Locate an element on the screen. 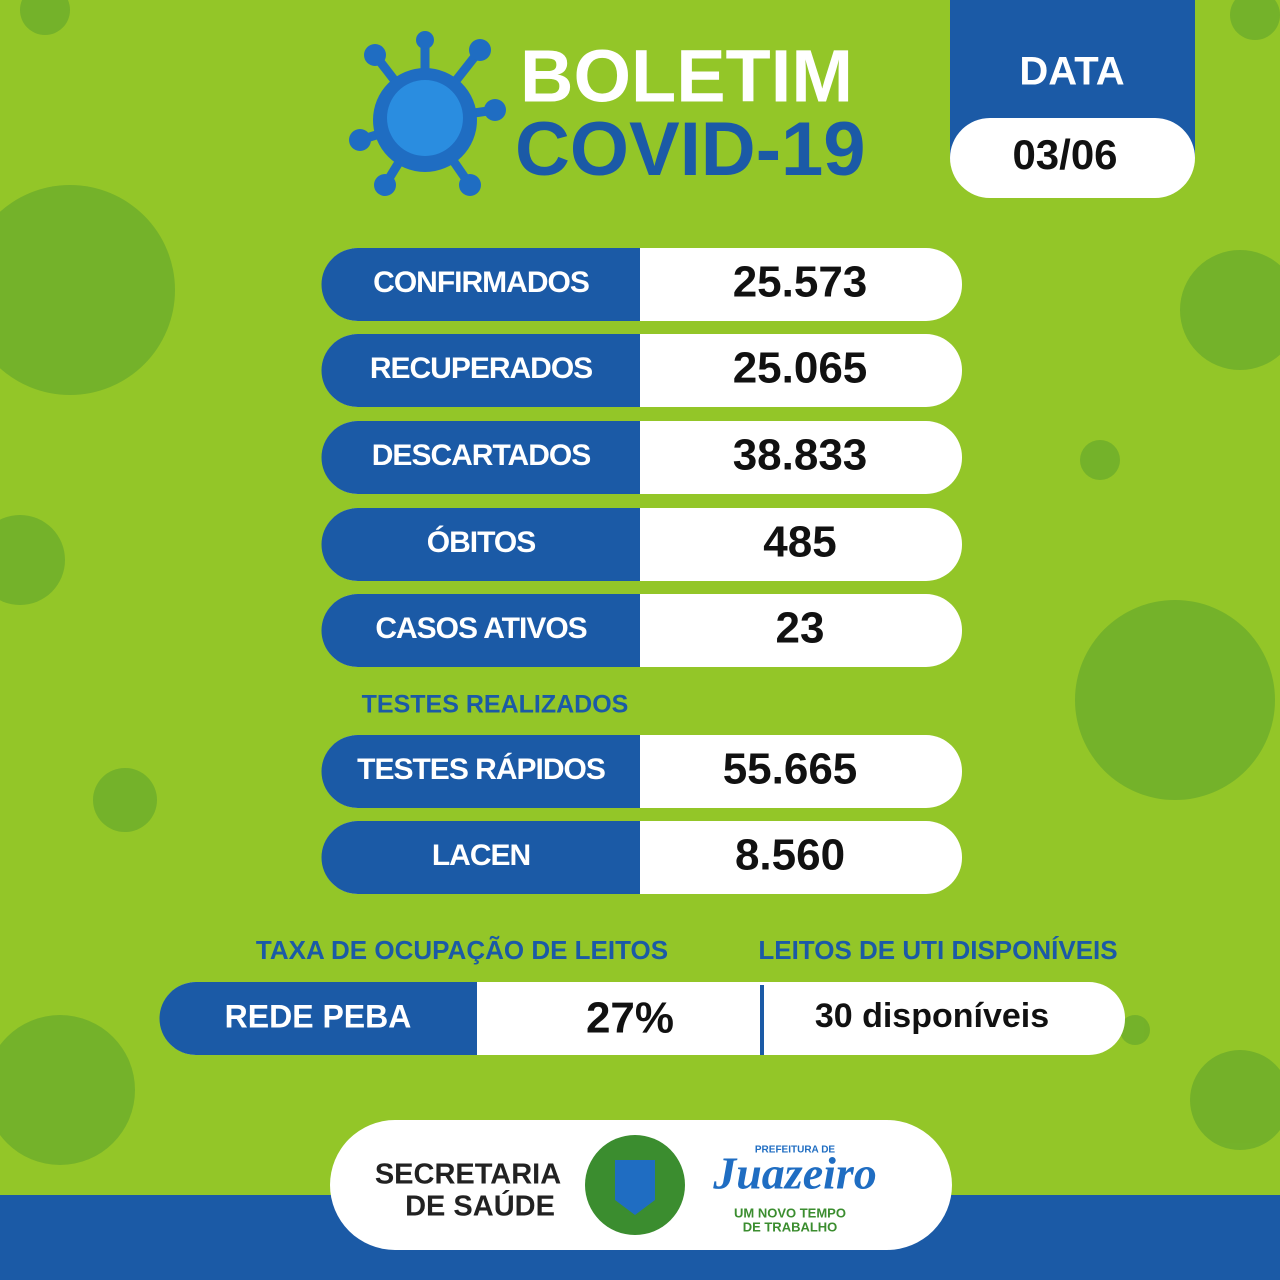 The width and height of the screenshot is (1280, 1280). date-pill is located at coordinates (1072, 158).